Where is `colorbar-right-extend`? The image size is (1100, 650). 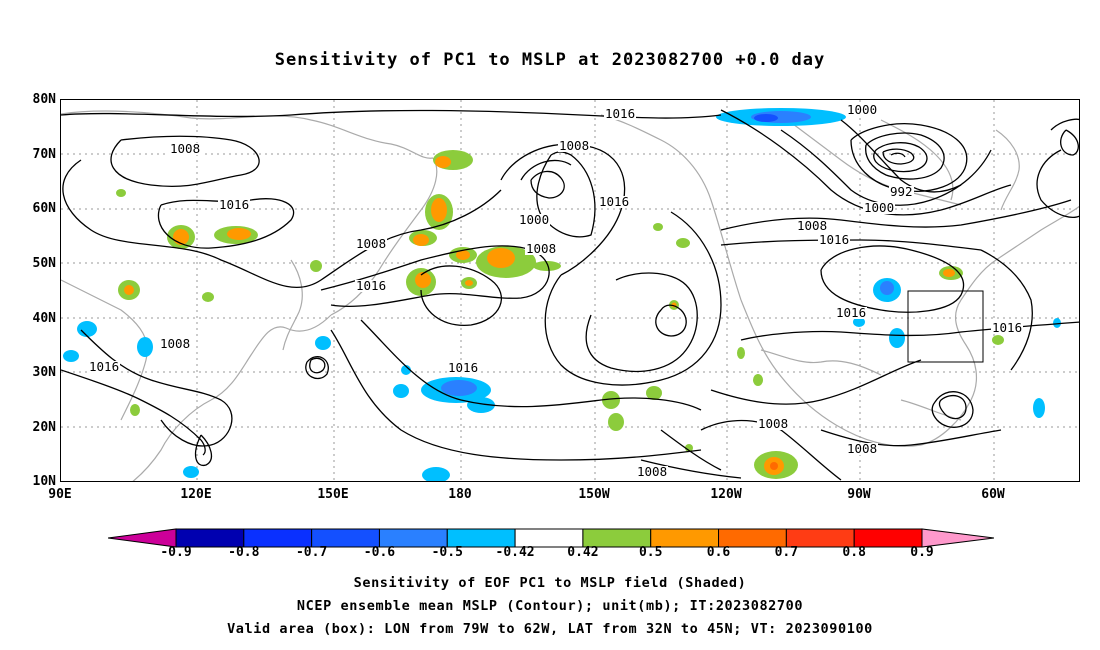
colorbar-right-extend is located at coordinates (957, 538).